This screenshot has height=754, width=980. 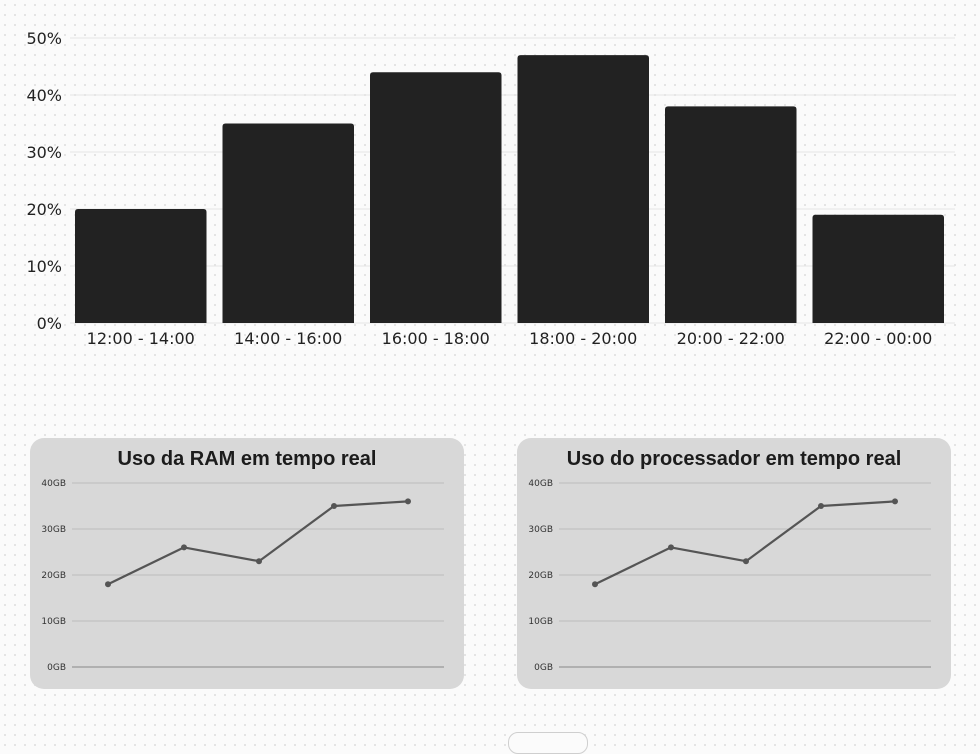 What do you see at coordinates (288, 338) in the screenshot?
I see `x-tick-label: 14:00 - 16:00` at bounding box center [288, 338].